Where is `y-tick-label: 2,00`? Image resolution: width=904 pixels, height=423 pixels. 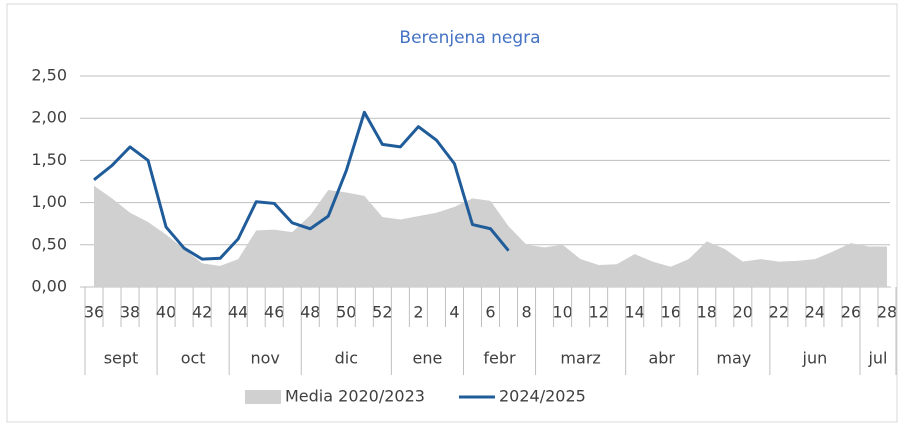 y-tick-label: 2,00 is located at coordinates (49, 117).